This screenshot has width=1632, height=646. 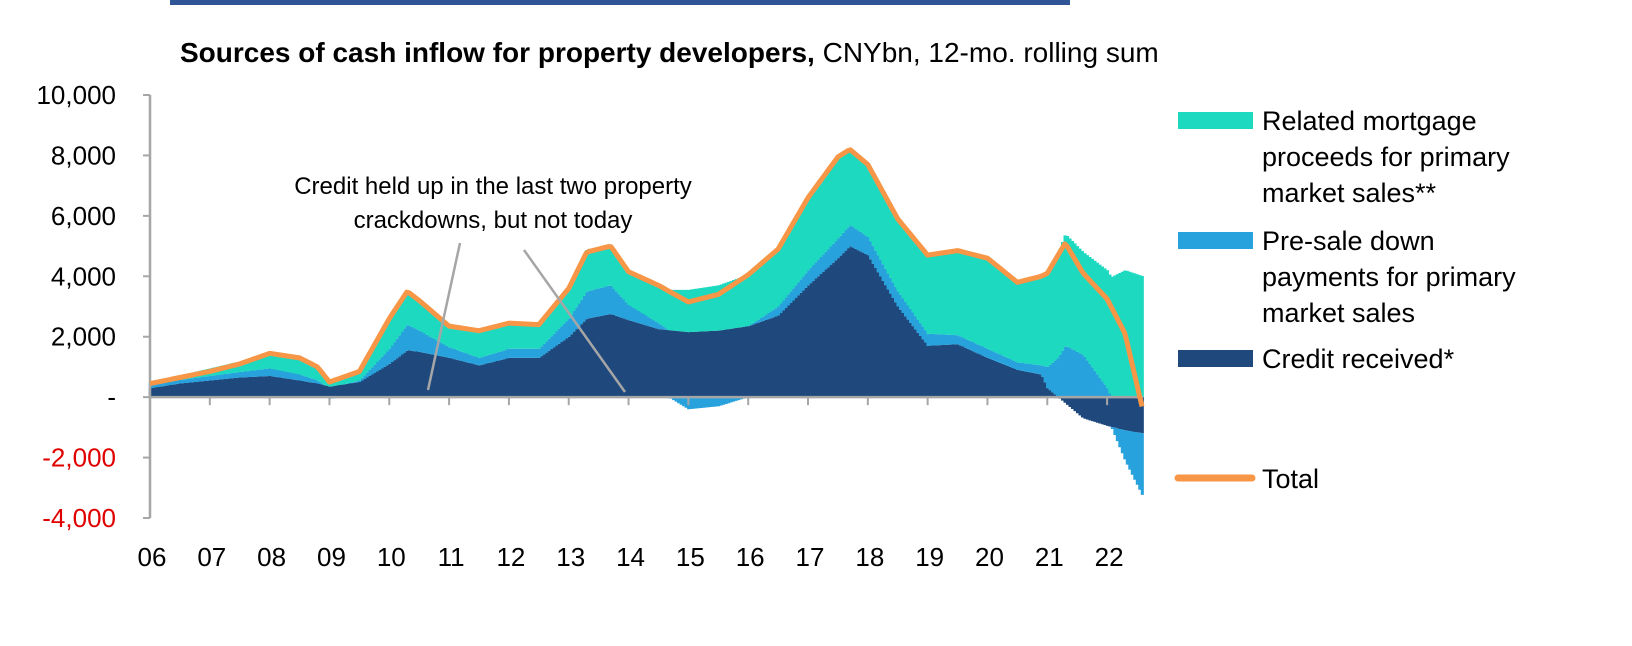 I want to click on top-banner-strip, so click(x=620, y=2).